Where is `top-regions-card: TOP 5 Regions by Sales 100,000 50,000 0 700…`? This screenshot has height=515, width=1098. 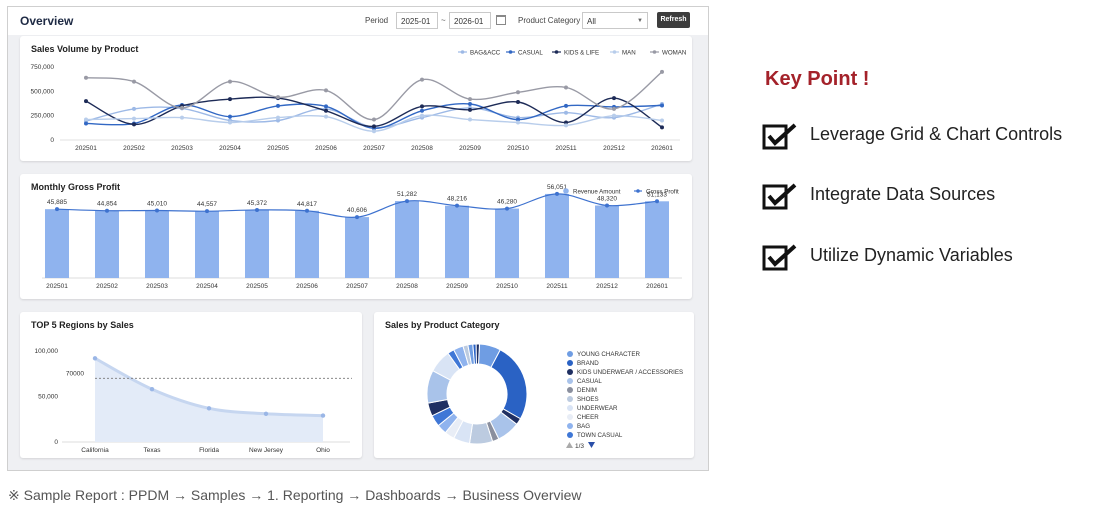
top-regions-card: TOP 5 Regions by Sales 100,000 50,000 0 700… is located at coordinates (191, 385).